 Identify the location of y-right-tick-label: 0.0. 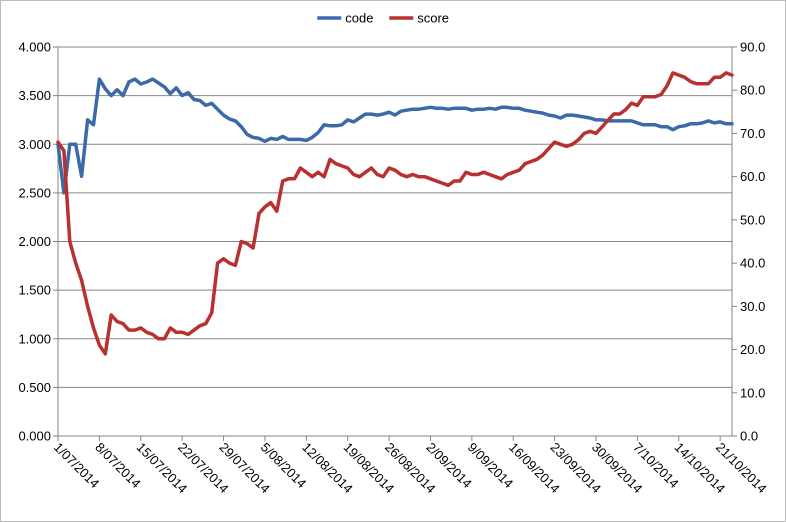
(749, 436).